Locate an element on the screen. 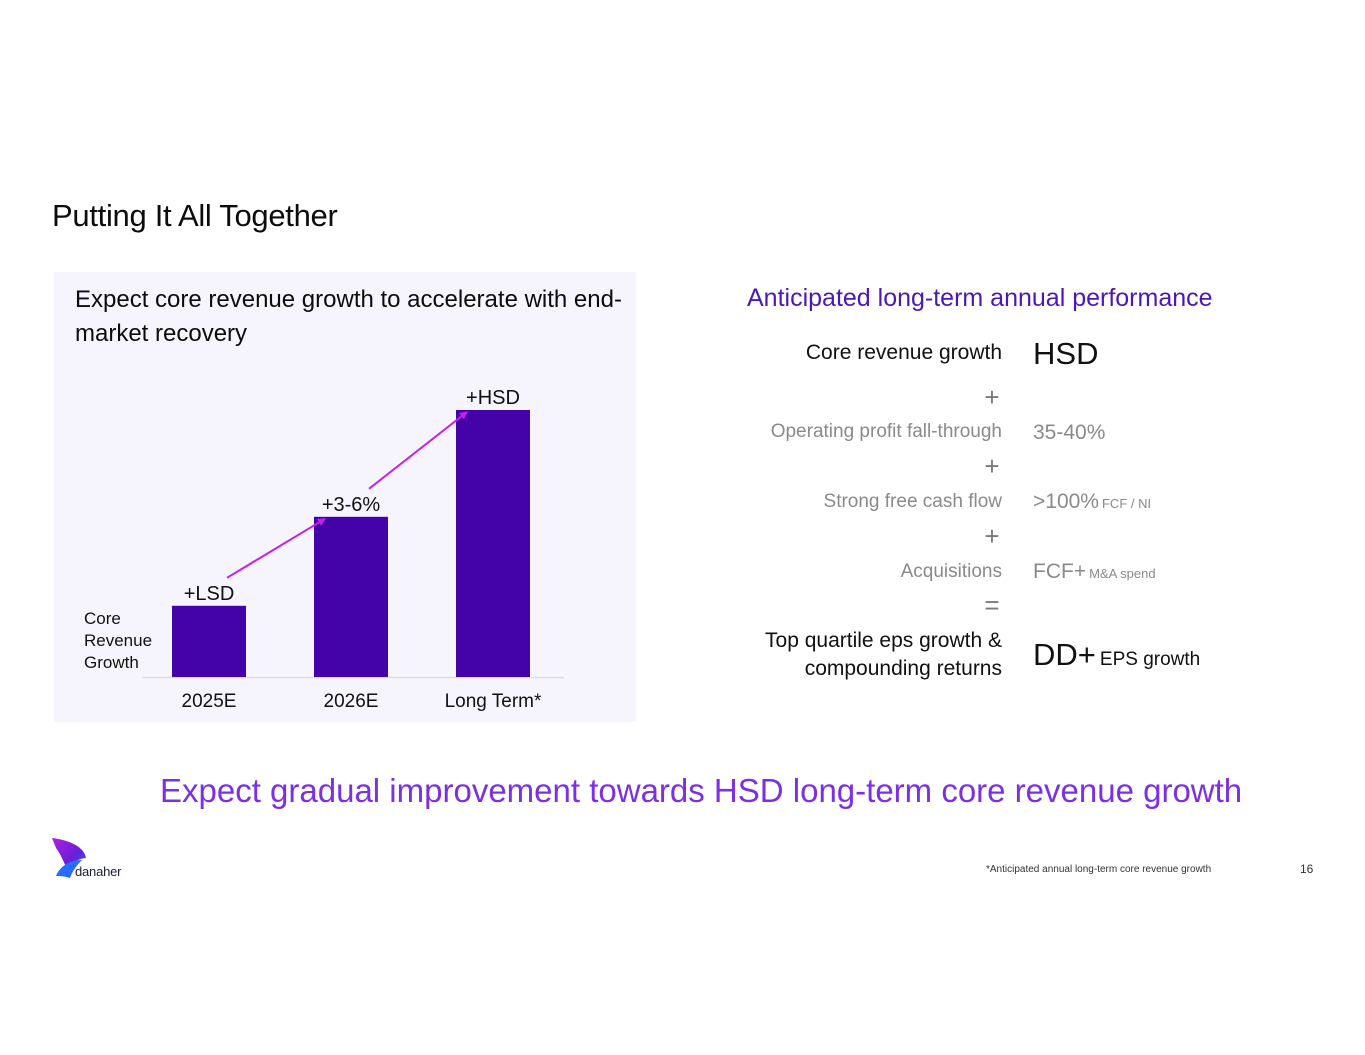 The image size is (1365, 1055). page-title: Putting It All Together is located at coordinates (195, 215).